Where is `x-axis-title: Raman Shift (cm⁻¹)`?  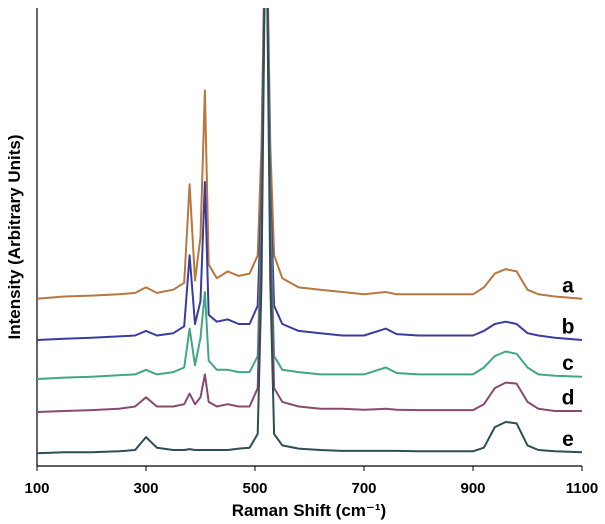
x-axis-title: Raman Shift (cm⁻¹) is located at coordinates (309, 510).